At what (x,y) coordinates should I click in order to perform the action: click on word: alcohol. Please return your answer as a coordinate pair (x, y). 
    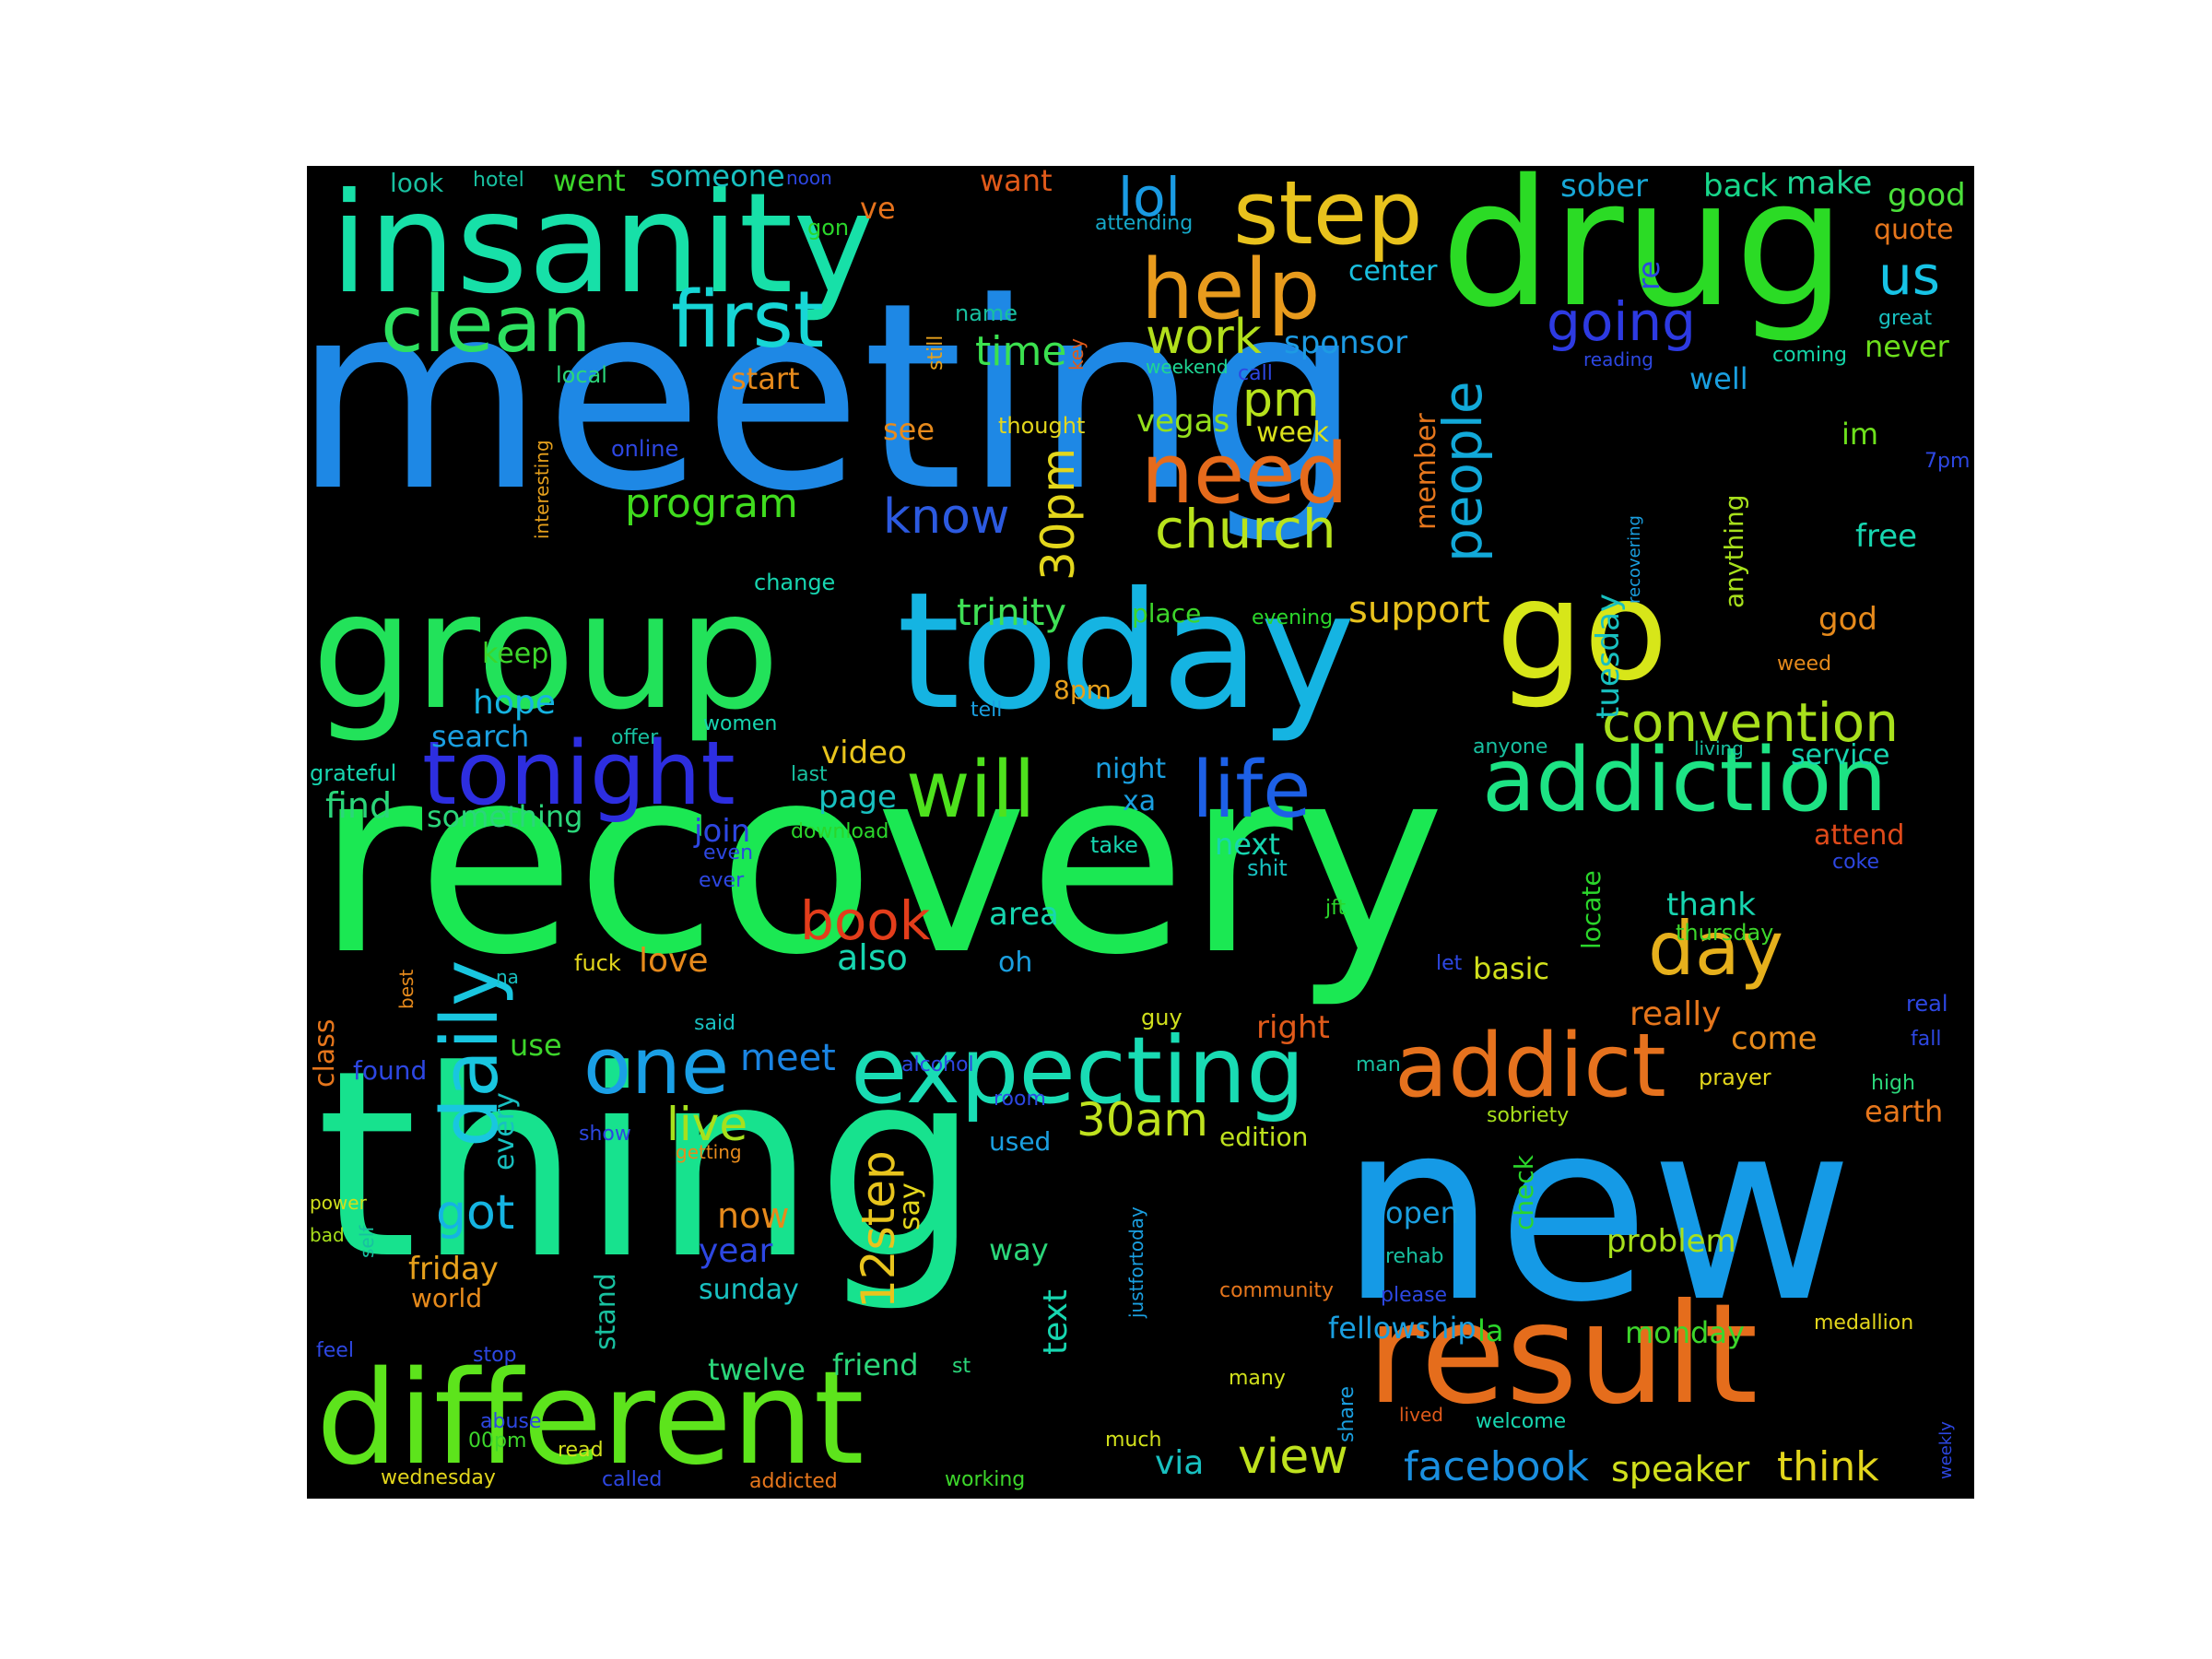
    Looking at the image, I should click on (937, 1065).